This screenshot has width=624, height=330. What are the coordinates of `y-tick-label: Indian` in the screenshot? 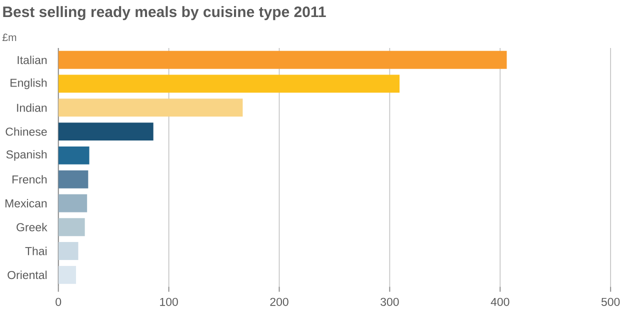 It's located at (32, 108).